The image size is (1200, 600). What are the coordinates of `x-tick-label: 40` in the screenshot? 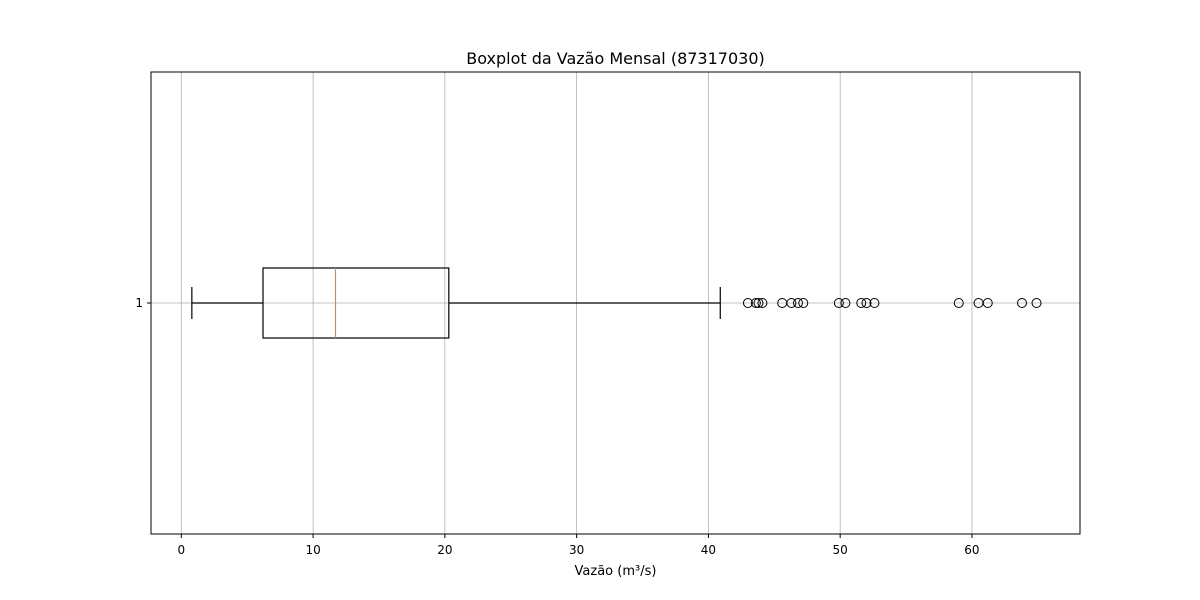 It's located at (708, 550).